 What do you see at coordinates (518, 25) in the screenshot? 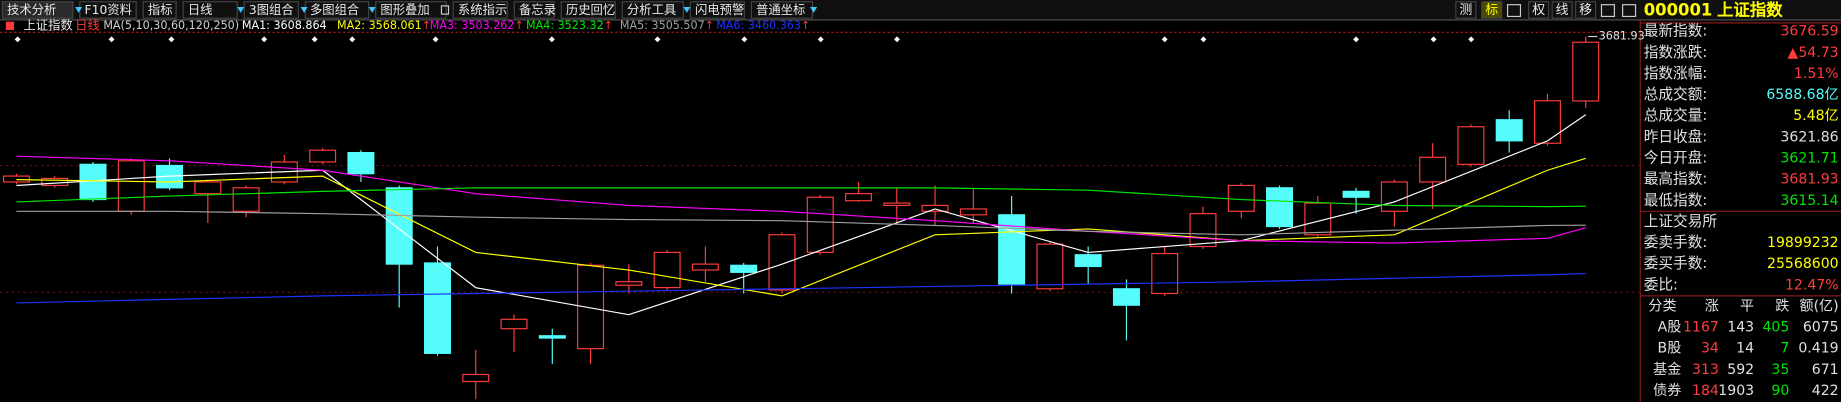
I see `legend-trend: ↑` at bounding box center [518, 25].